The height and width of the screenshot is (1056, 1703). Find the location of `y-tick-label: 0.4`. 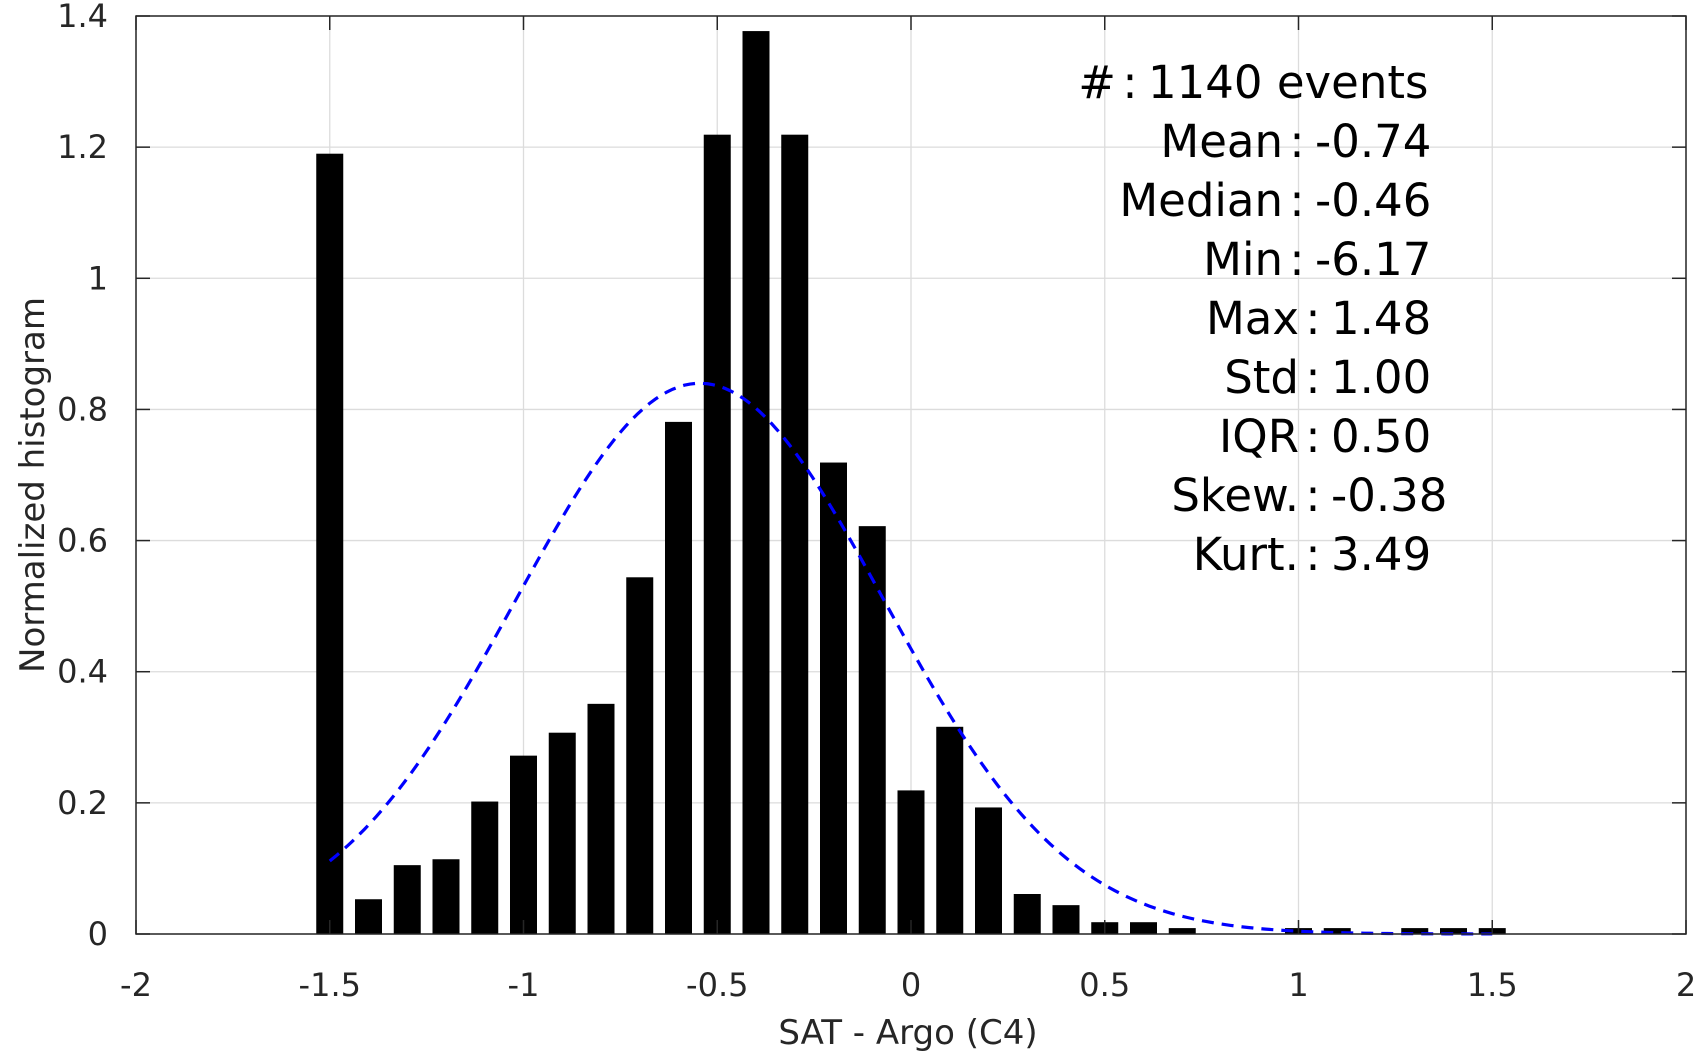

y-tick-label: 0.4 is located at coordinates (82, 672).